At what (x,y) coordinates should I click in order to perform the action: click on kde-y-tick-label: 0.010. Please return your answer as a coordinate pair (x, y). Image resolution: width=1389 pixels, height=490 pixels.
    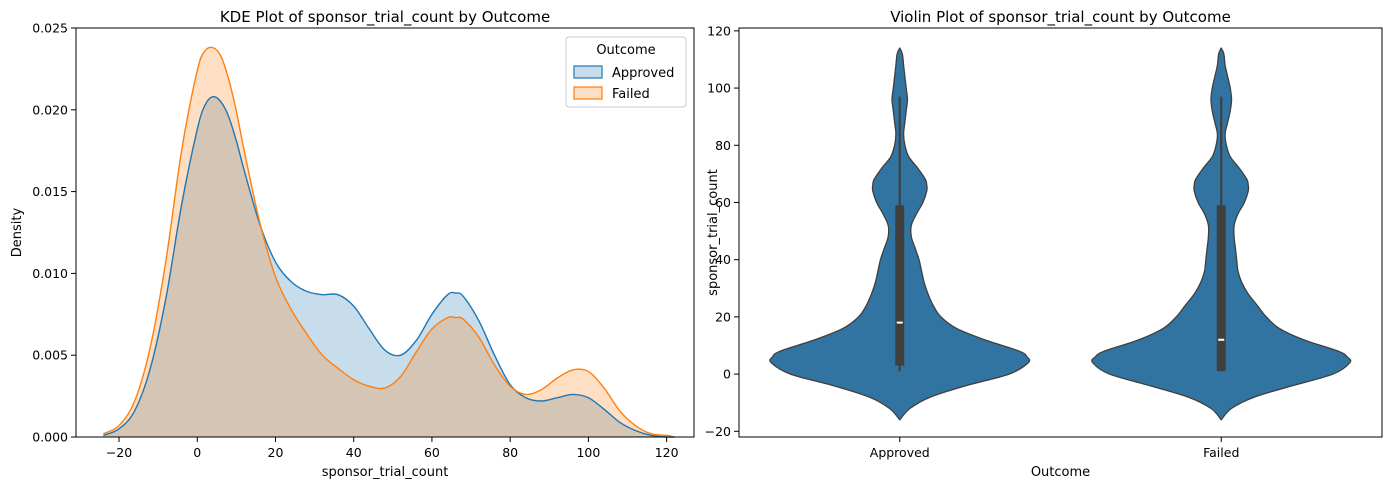
    Looking at the image, I should click on (50, 273).